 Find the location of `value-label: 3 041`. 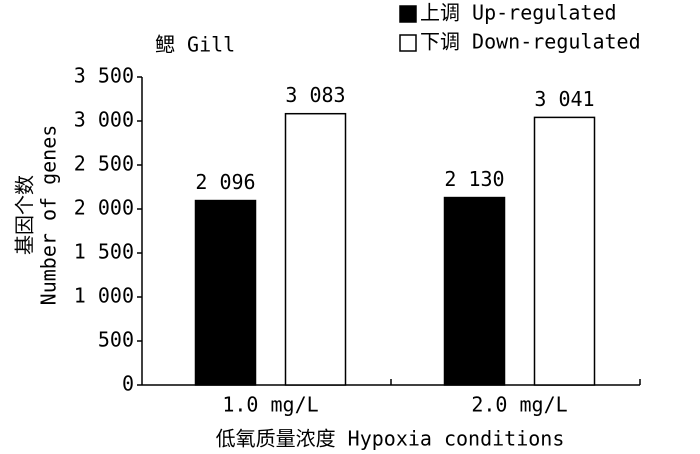

value-label: 3 041 is located at coordinates (564, 99).